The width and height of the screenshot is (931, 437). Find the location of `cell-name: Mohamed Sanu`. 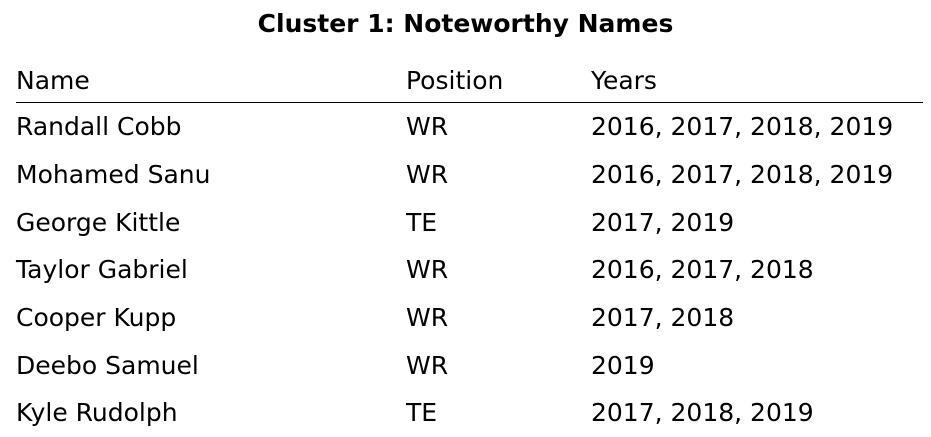

cell-name: Mohamed Sanu is located at coordinates (113, 175).